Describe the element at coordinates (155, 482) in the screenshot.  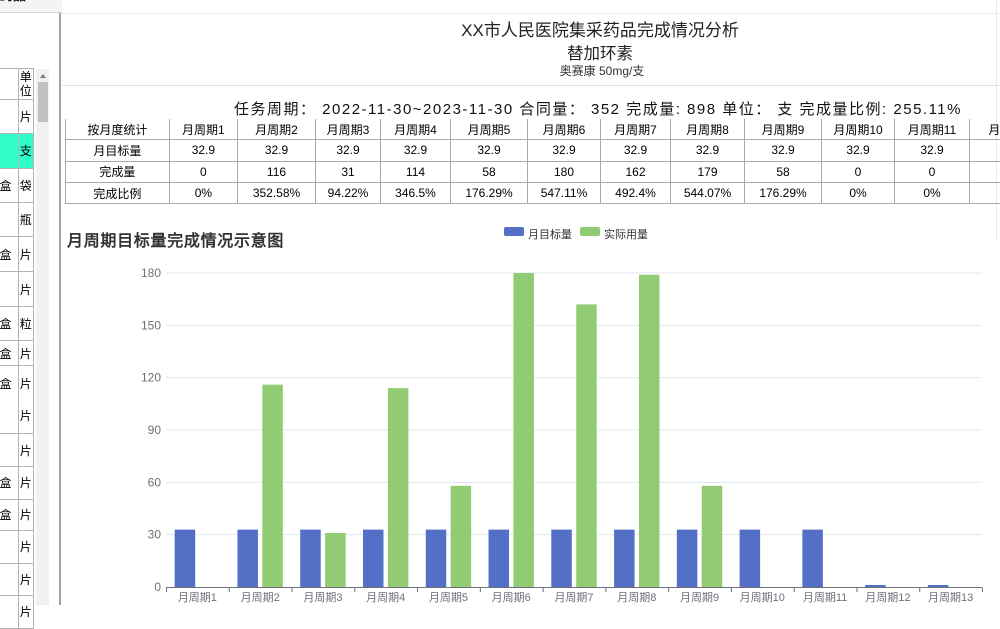
I see `svg-text: 60` at that location.